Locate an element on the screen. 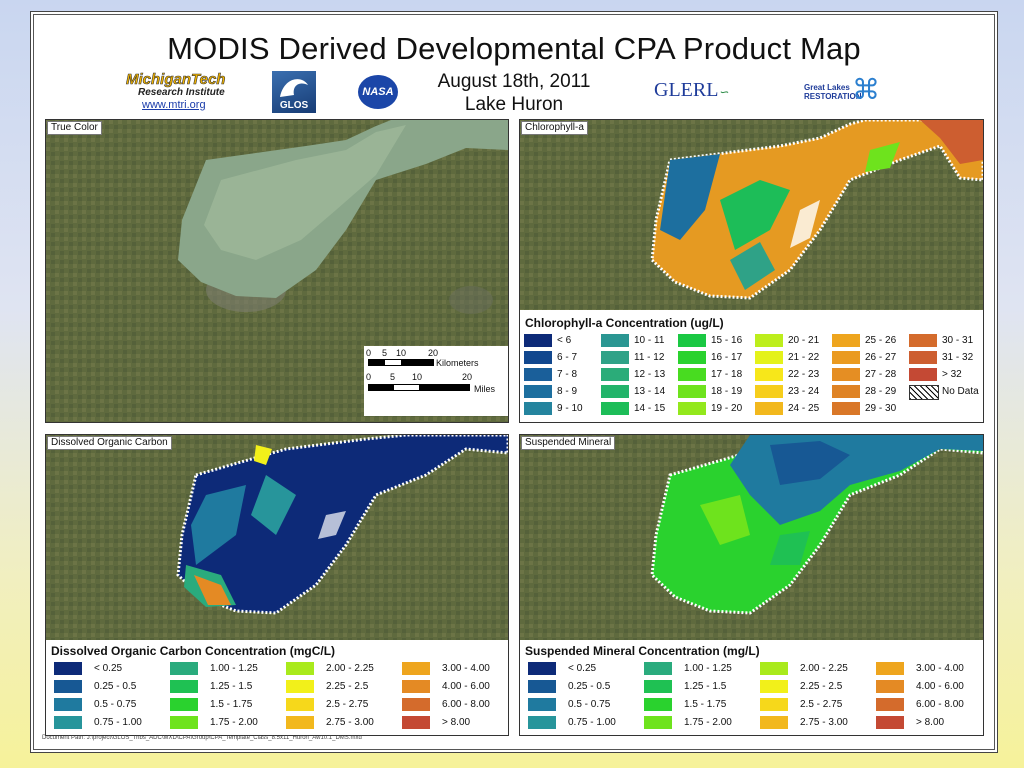 The width and height of the screenshot is (1024, 768). chl-legend-label: > 32 is located at coordinates (952, 374).